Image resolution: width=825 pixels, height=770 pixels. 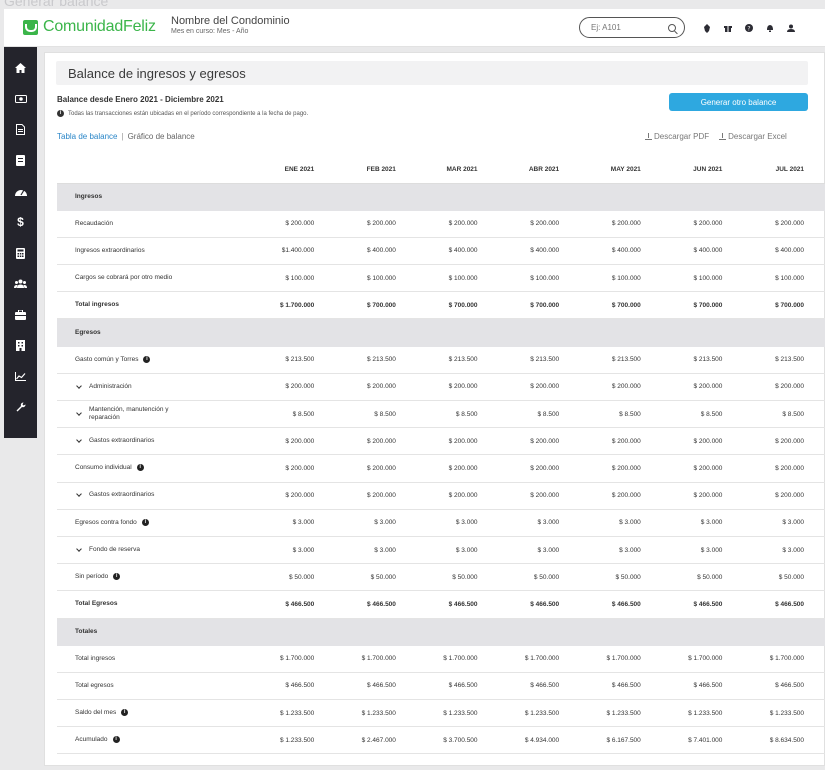 I want to click on document-icon, so click(x=20, y=130).